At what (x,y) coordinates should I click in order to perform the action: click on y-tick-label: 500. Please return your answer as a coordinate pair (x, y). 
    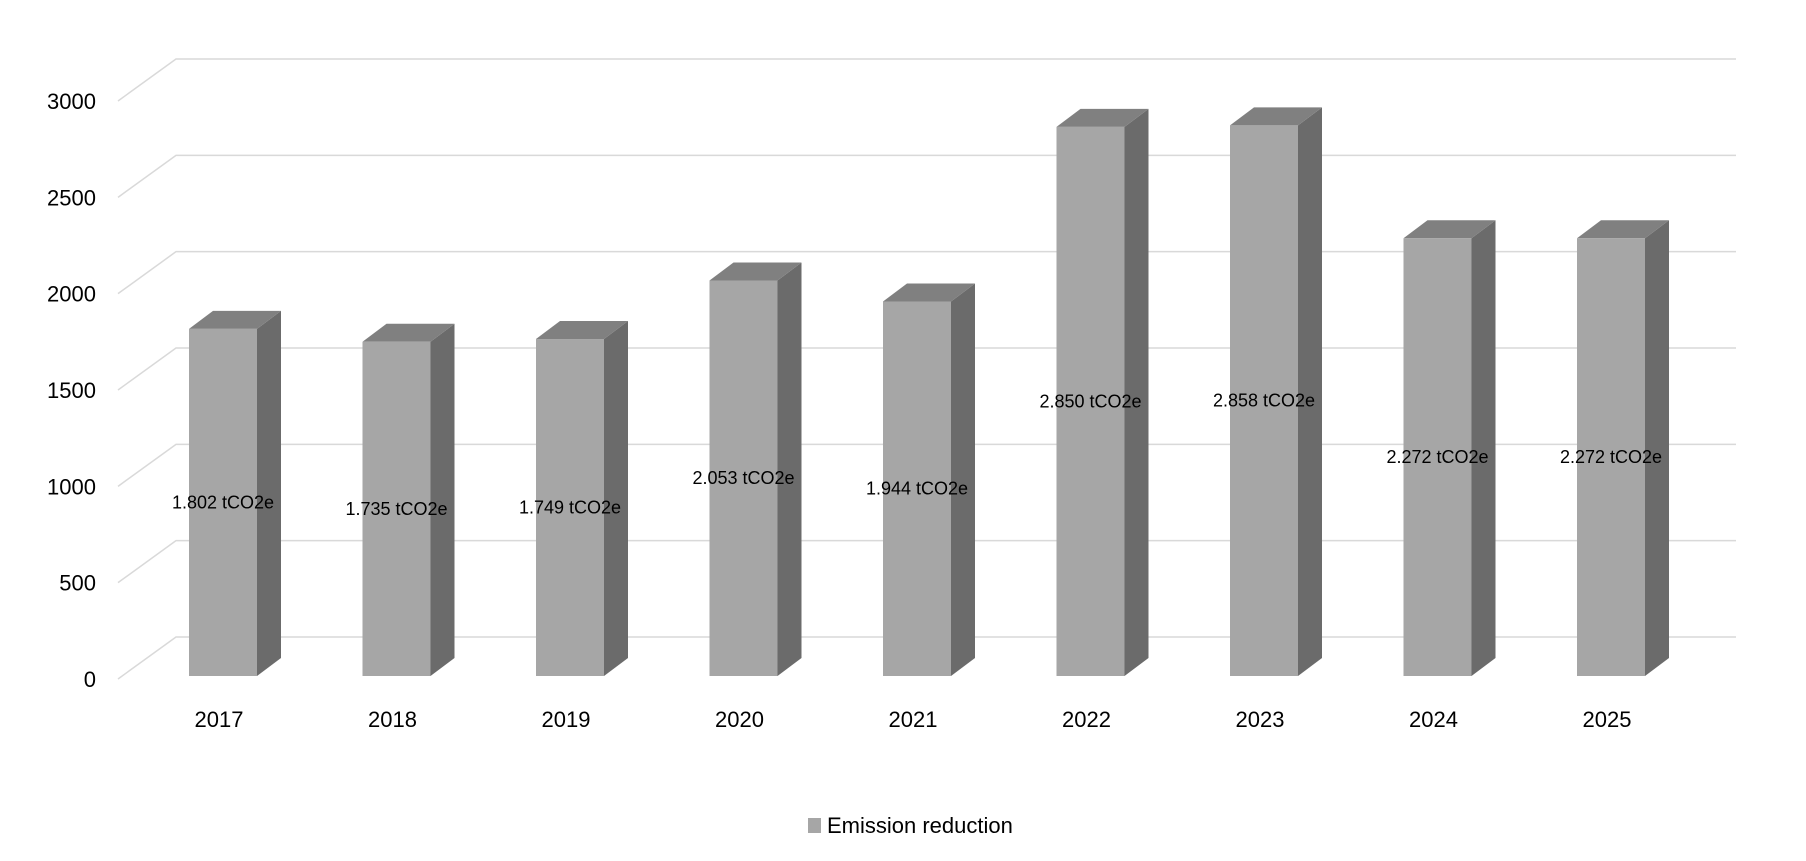
    Looking at the image, I should click on (77, 583).